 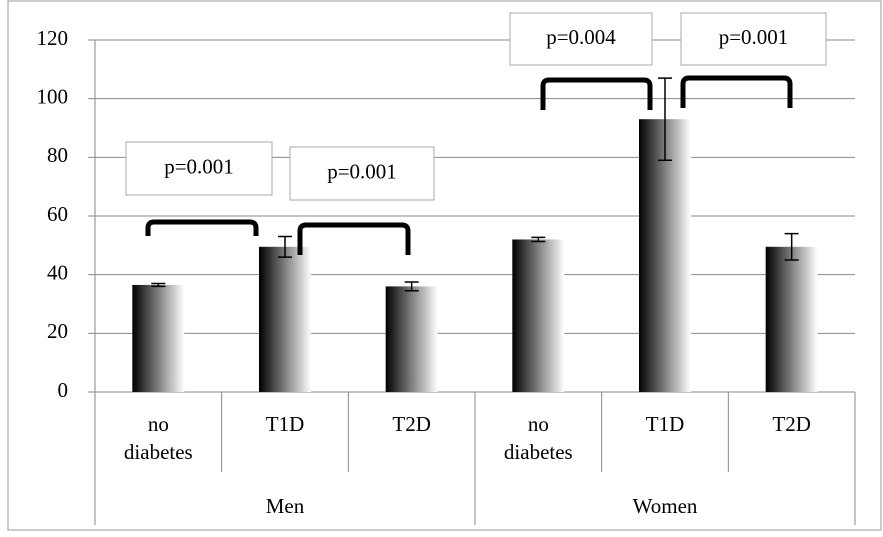 What do you see at coordinates (53, 38) in the screenshot?
I see `y-tick-label: 120` at bounding box center [53, 38].